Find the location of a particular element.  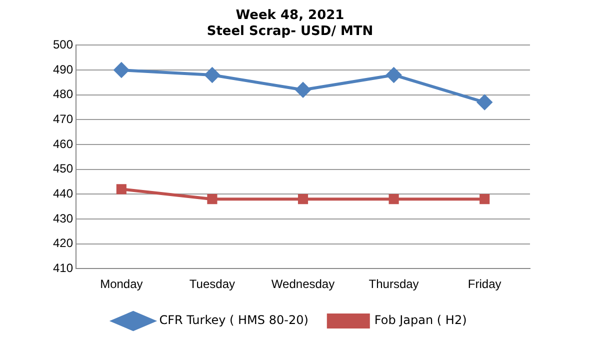

x-tick-label: Friday is located at coordinates (485, 284).